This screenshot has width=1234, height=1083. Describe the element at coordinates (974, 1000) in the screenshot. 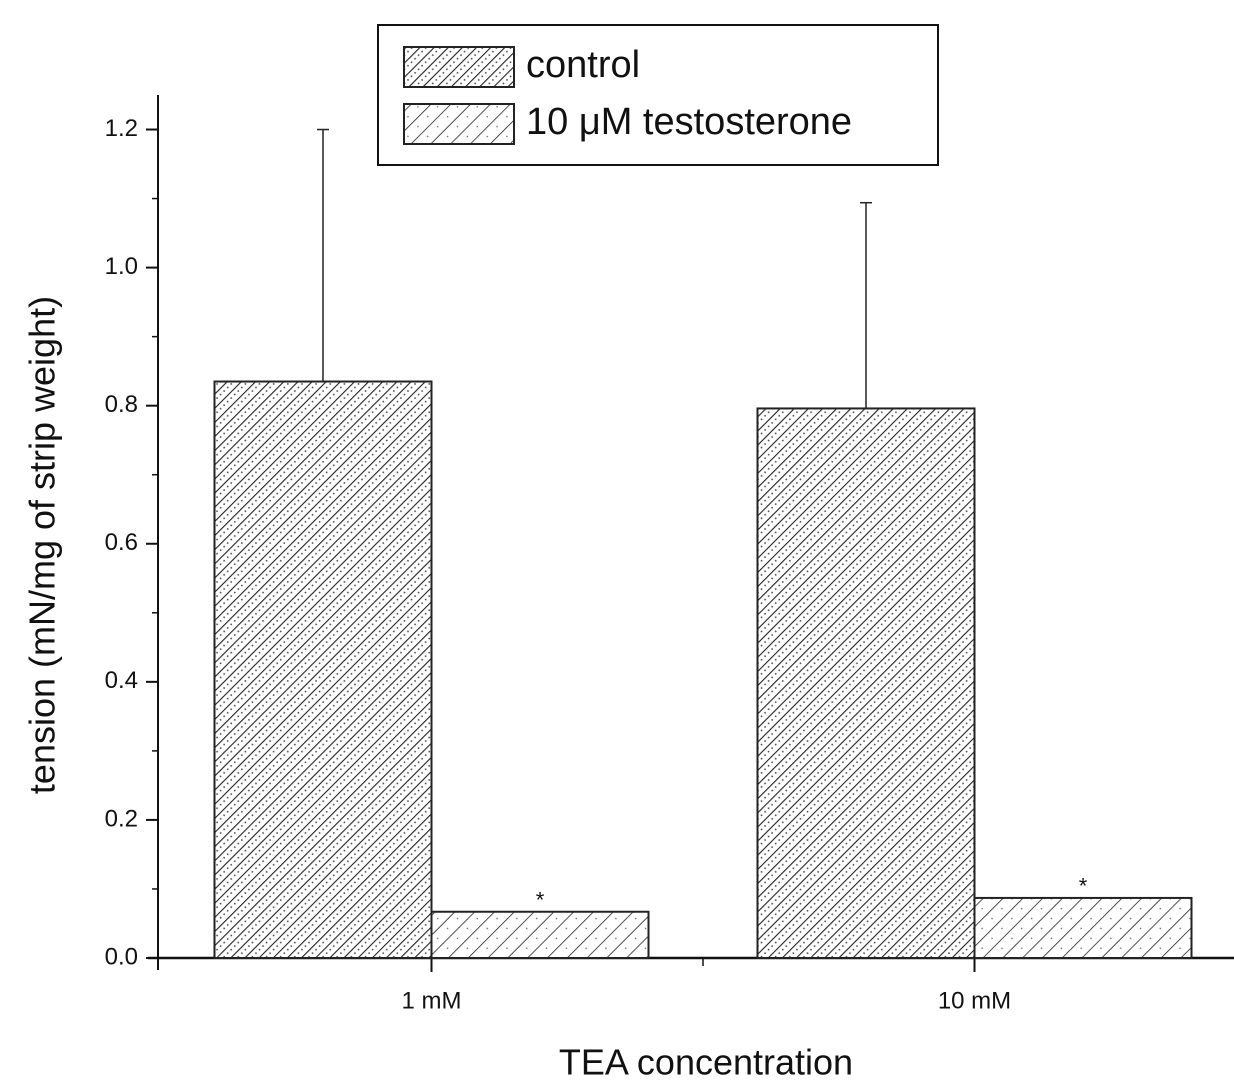

I see `x-tick-label: 10 mM` at that location.